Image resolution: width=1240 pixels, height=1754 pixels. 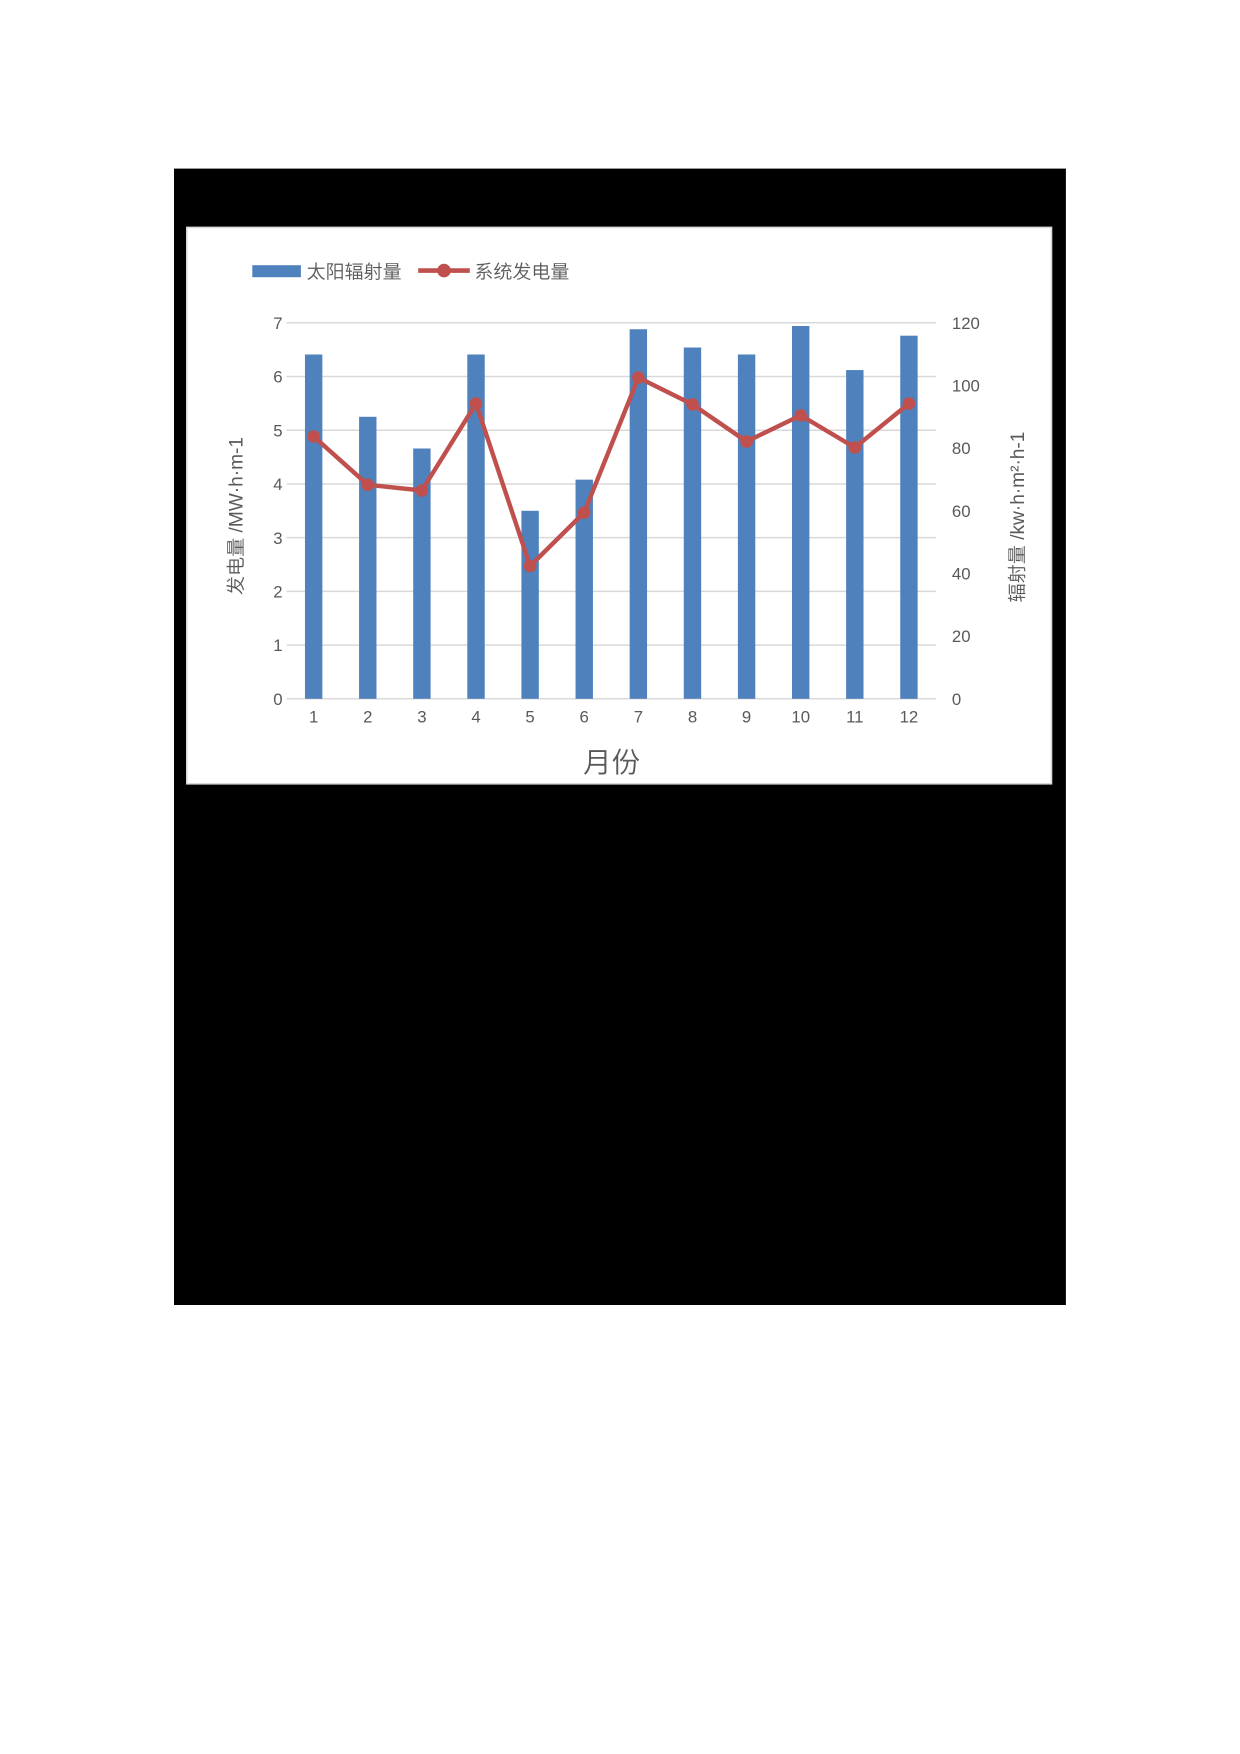 I want to click on svg-text: 120, so click(x=966, y=323).